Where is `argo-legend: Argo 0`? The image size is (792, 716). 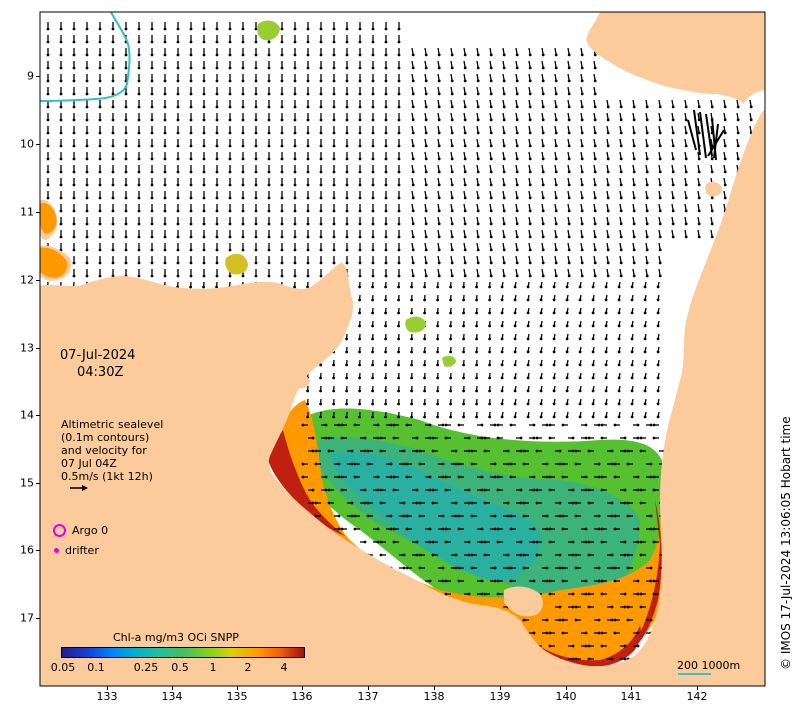
argo-legend: Argo 0 is located at coordinates (80, 530).